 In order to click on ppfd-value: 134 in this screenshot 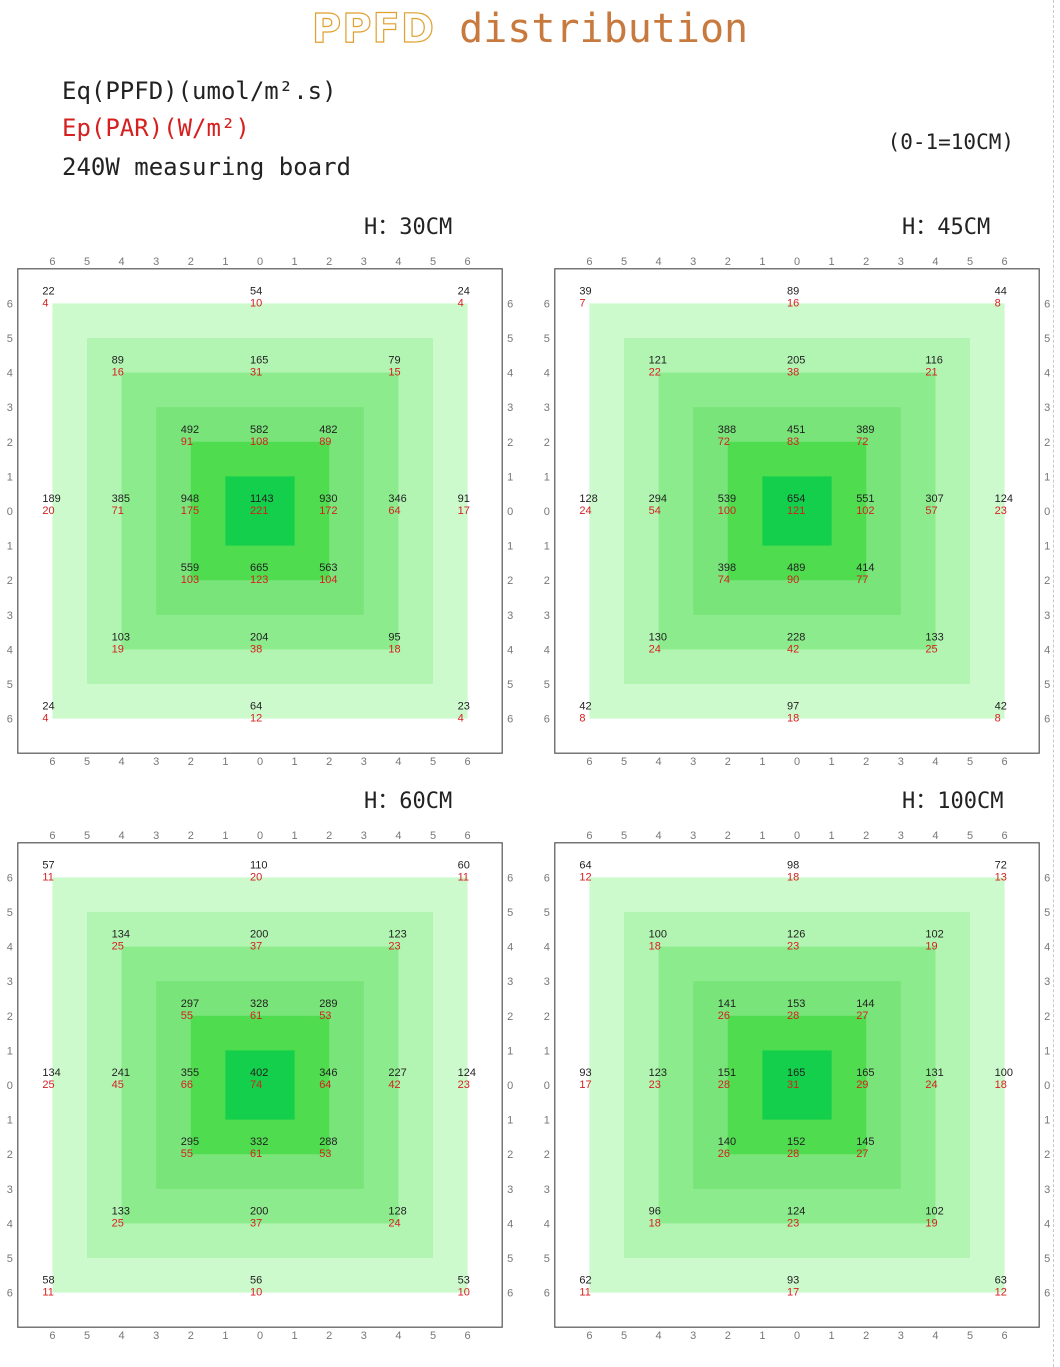, I will do `click(51, 1073)`.